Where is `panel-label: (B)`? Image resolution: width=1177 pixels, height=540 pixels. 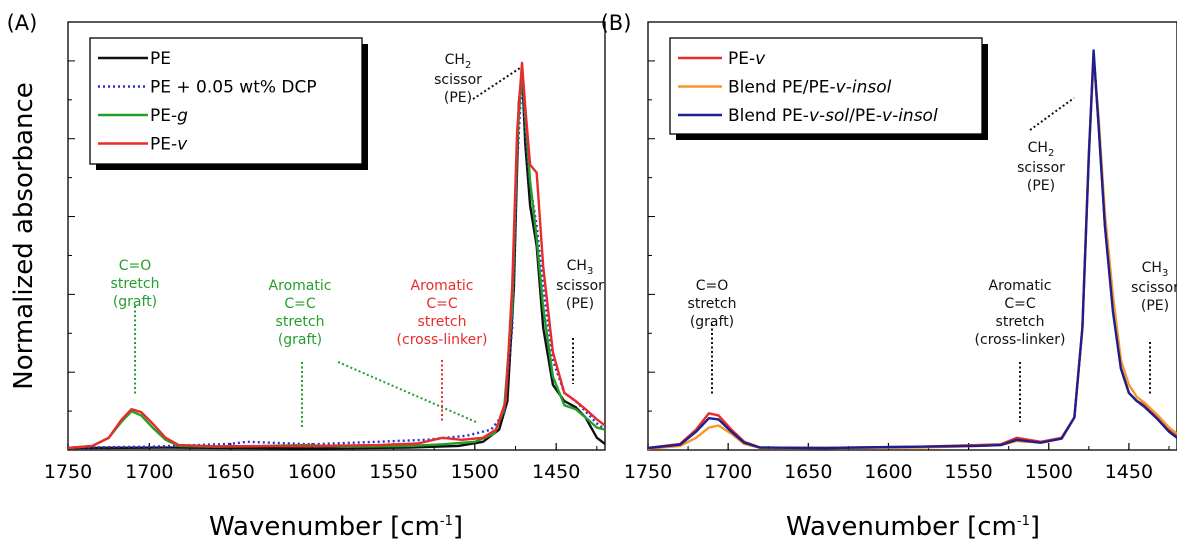
panel-label: (B) is located at coordinates (616, 23).